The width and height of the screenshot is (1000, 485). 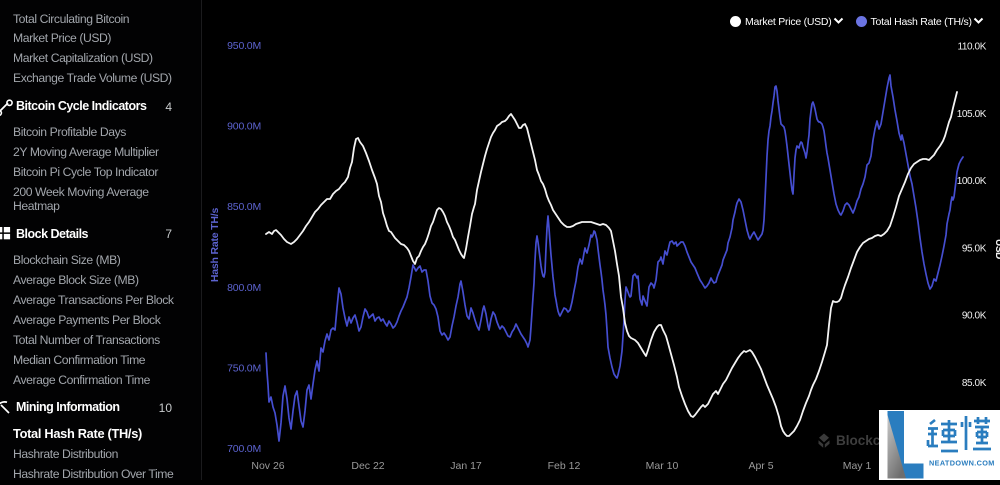 What do you see at coordinates (857, 466) in the screenshot?
I see `svg-text: May 1` at bounding box center [857, 466].